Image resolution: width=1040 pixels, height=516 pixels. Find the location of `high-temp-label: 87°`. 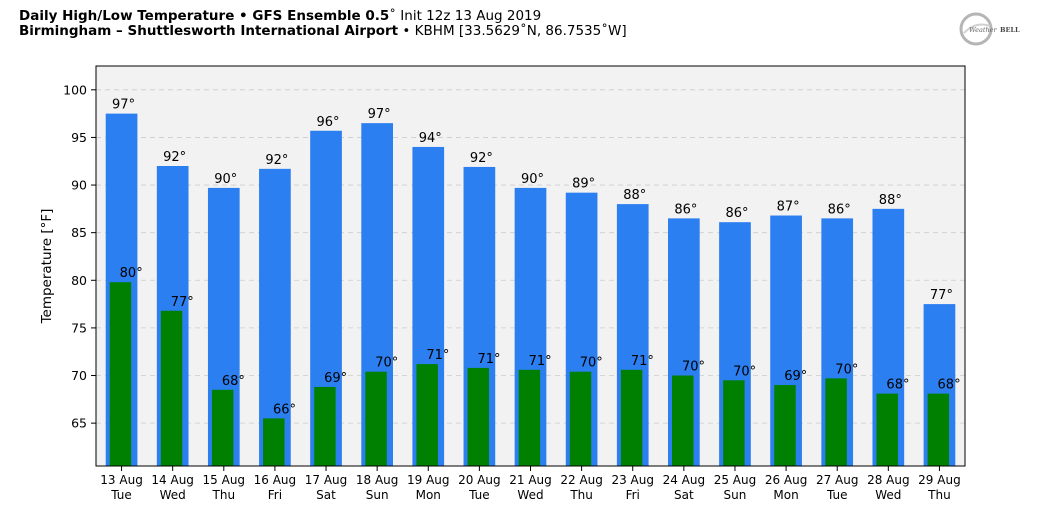

high-temp-label: 87° is located at coordinates (788, 207).